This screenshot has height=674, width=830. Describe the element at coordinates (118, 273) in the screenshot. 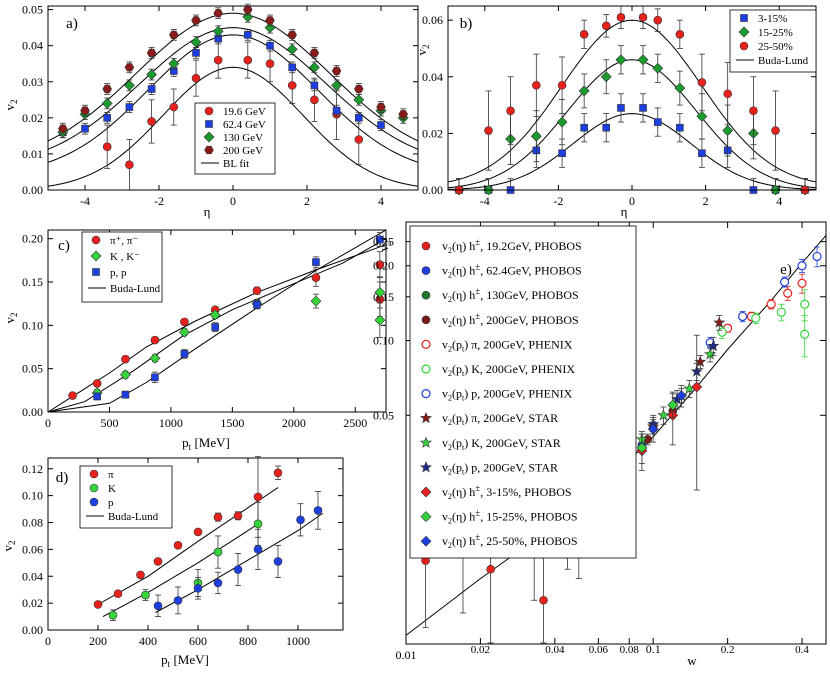

I see `legend-label: p, p` at that location.